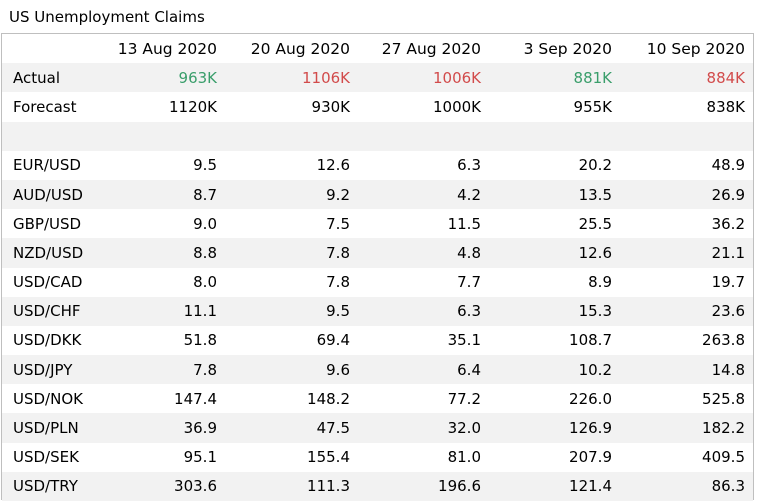 The height and width of the screenshot is (503, 758). Describe the element at coordinates (723, 457) in the screenshot. I see `pair-value: 409.5` at that location.